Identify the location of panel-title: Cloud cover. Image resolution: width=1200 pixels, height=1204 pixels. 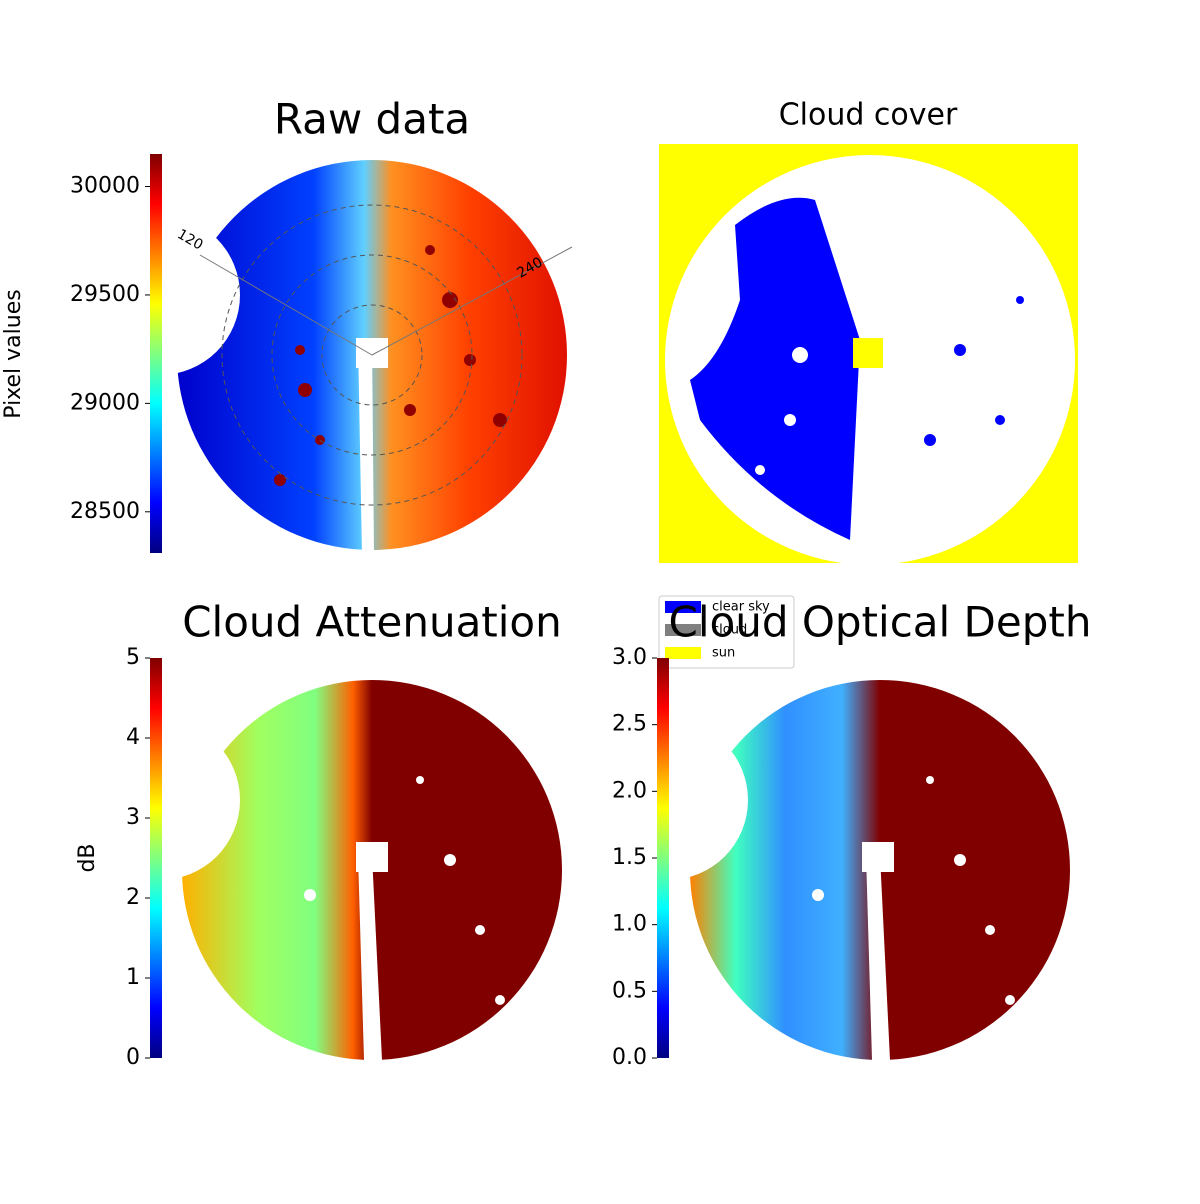
(868, 115).